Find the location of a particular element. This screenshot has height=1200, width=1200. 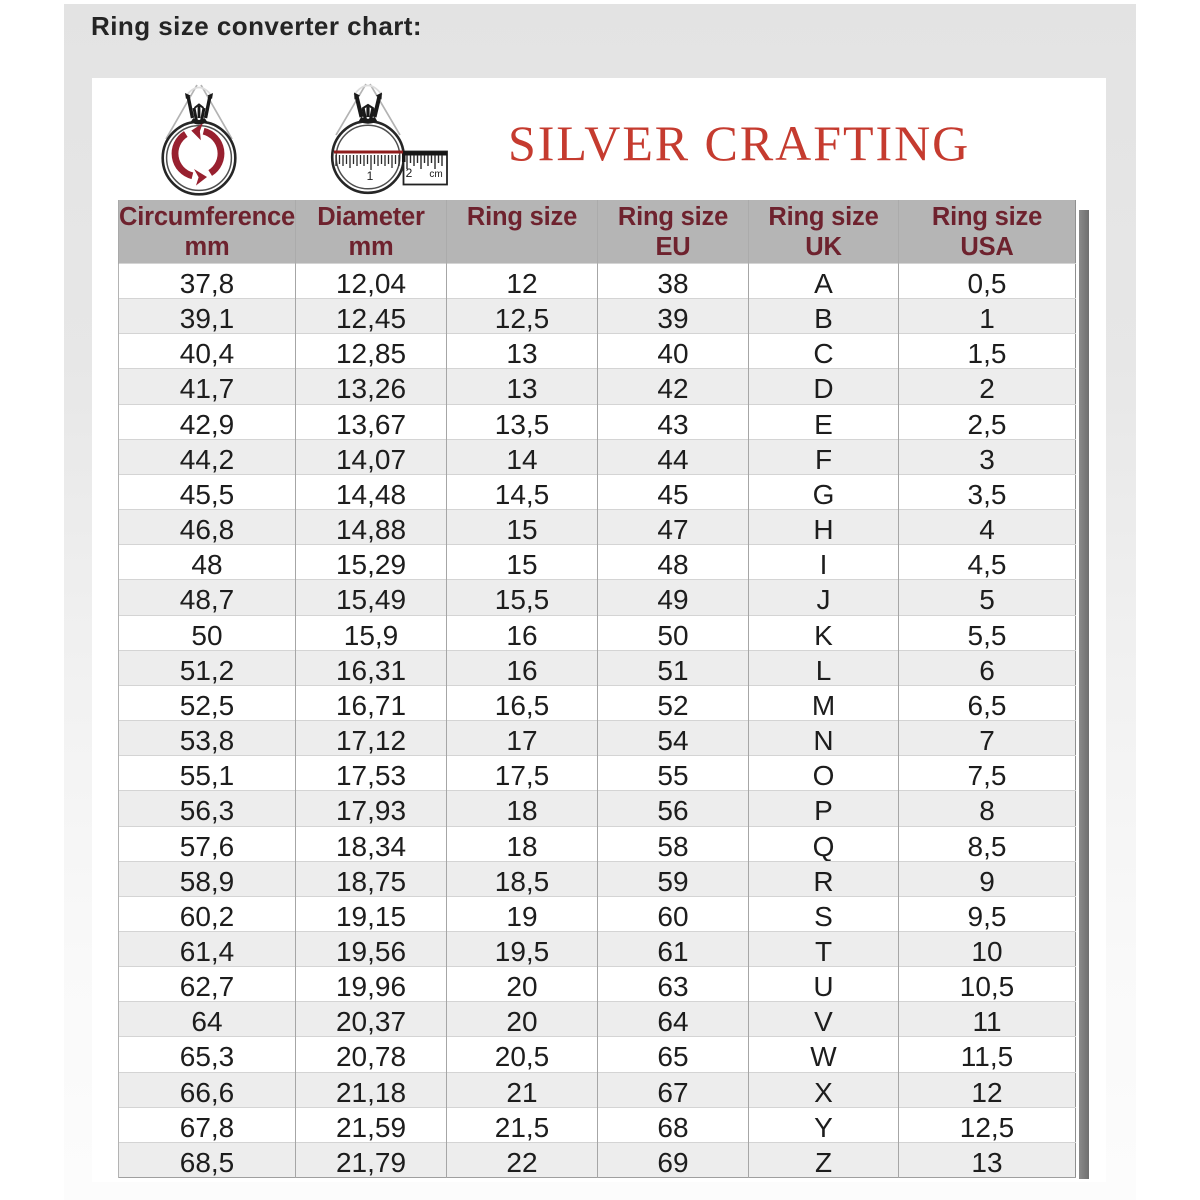

svg-text: 1 is located at coordinates (370, 176).